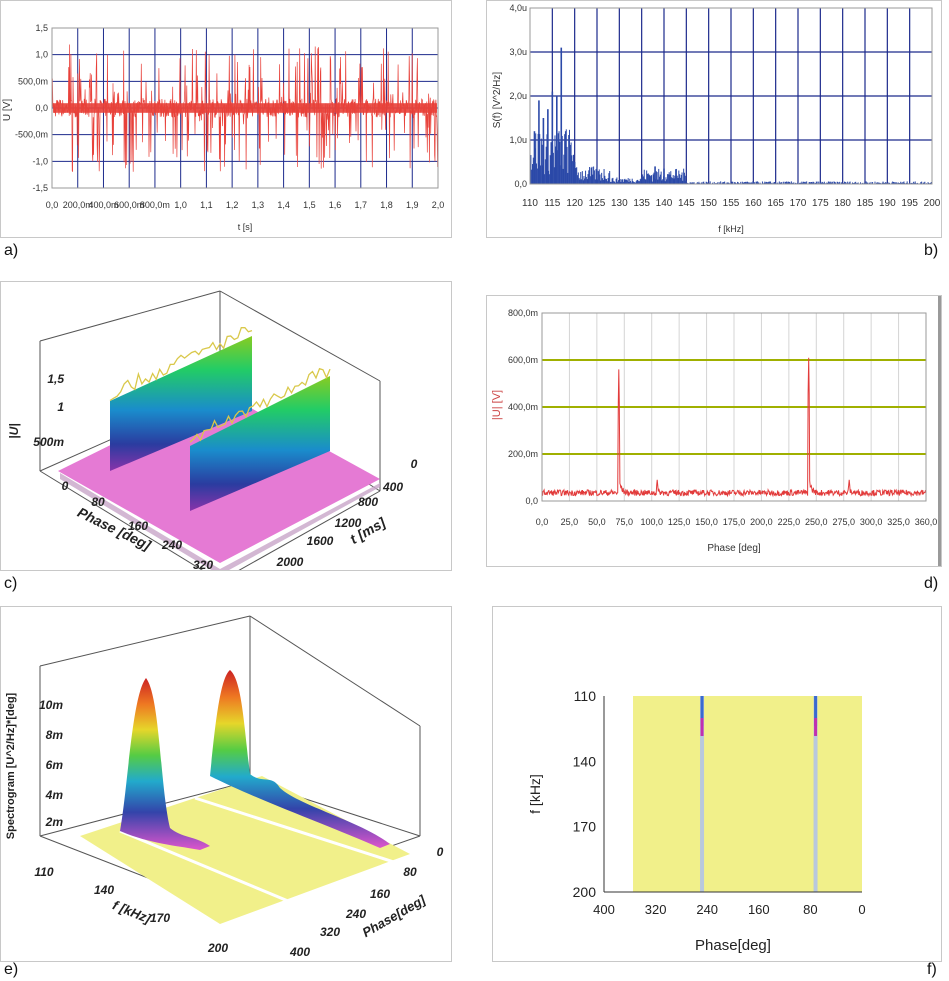 This screenshot has height=981, width=949. Describe the element at coordinates (48, 442) in the screenshot. I see `z-tick-label-c: 500m` at that location.